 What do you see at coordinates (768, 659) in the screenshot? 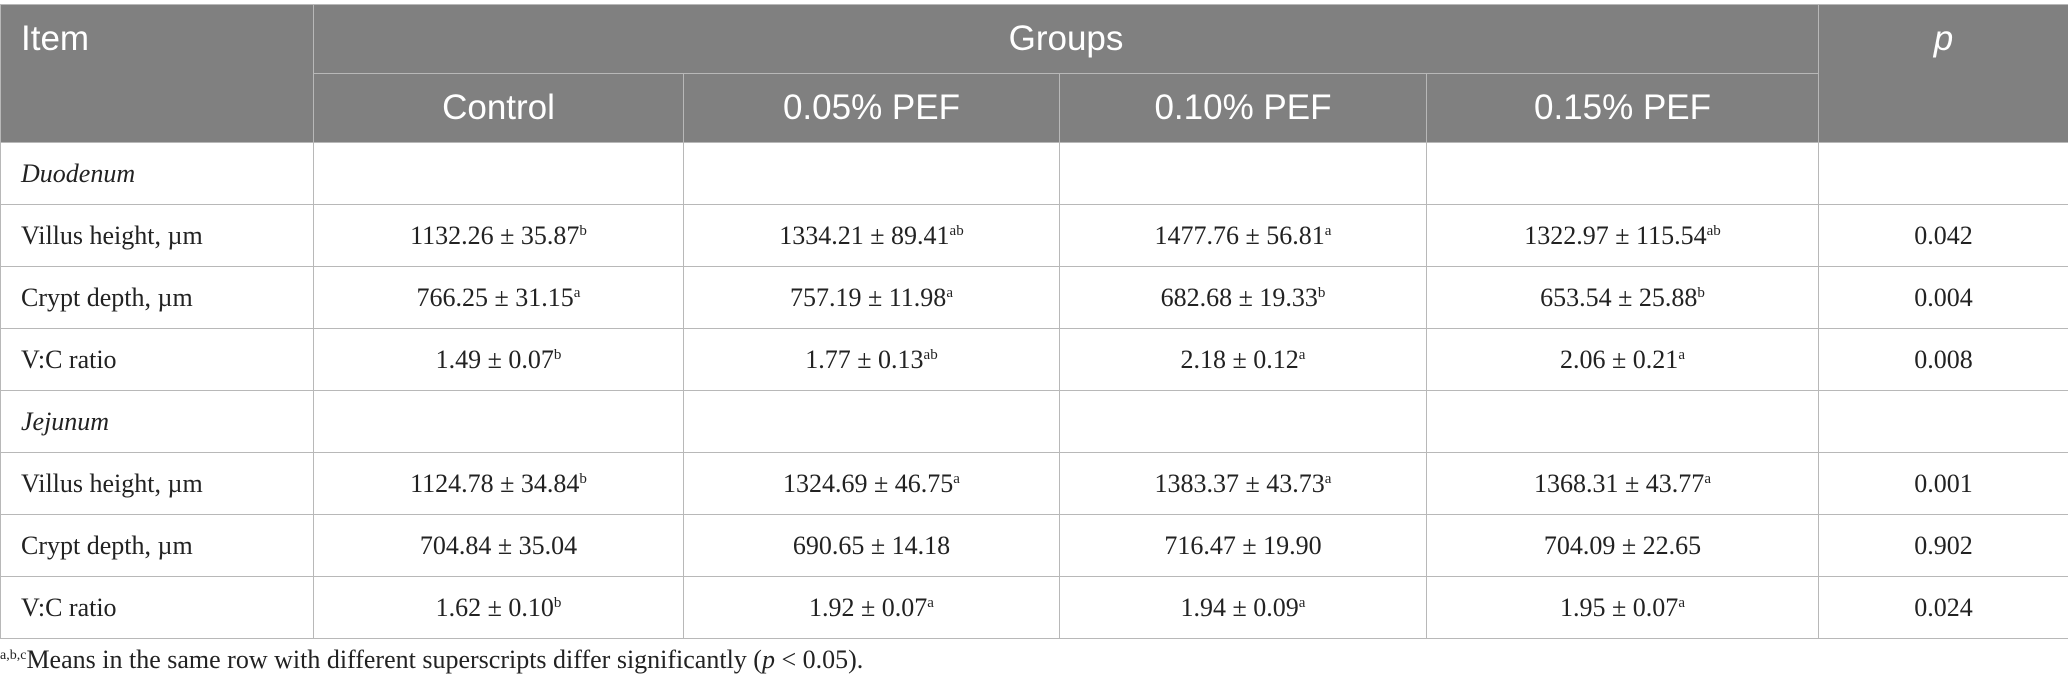
I see `footnote-p: p` at bounding box center [768, 659].